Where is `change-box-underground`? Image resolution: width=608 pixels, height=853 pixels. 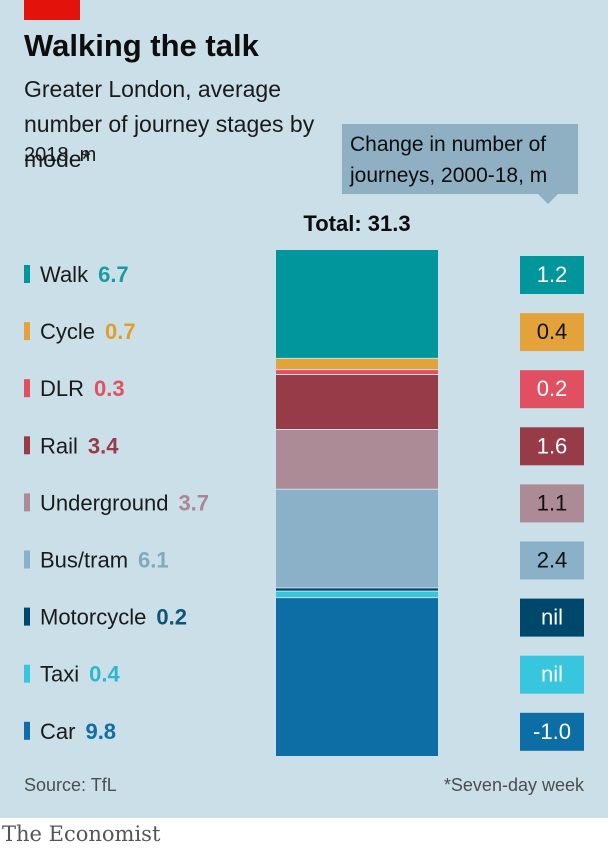
change-box-underground is located at coordinates (552, 503).